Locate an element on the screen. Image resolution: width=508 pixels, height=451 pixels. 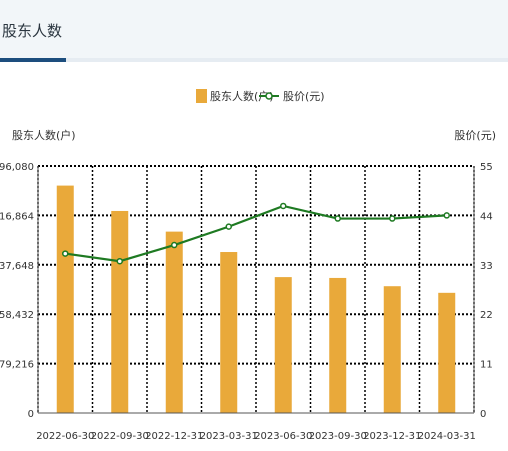
x-tick-label: 2022-09-30 is located at coordinates (120, 436).